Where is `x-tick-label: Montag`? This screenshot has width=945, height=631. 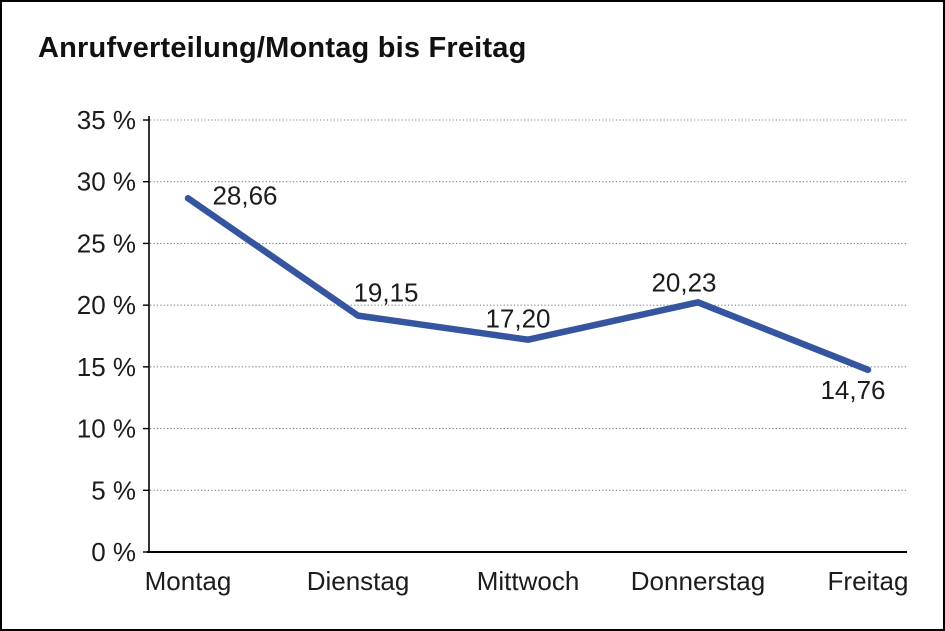
x-tick-label: Montag is located at coordinates (188, 581).